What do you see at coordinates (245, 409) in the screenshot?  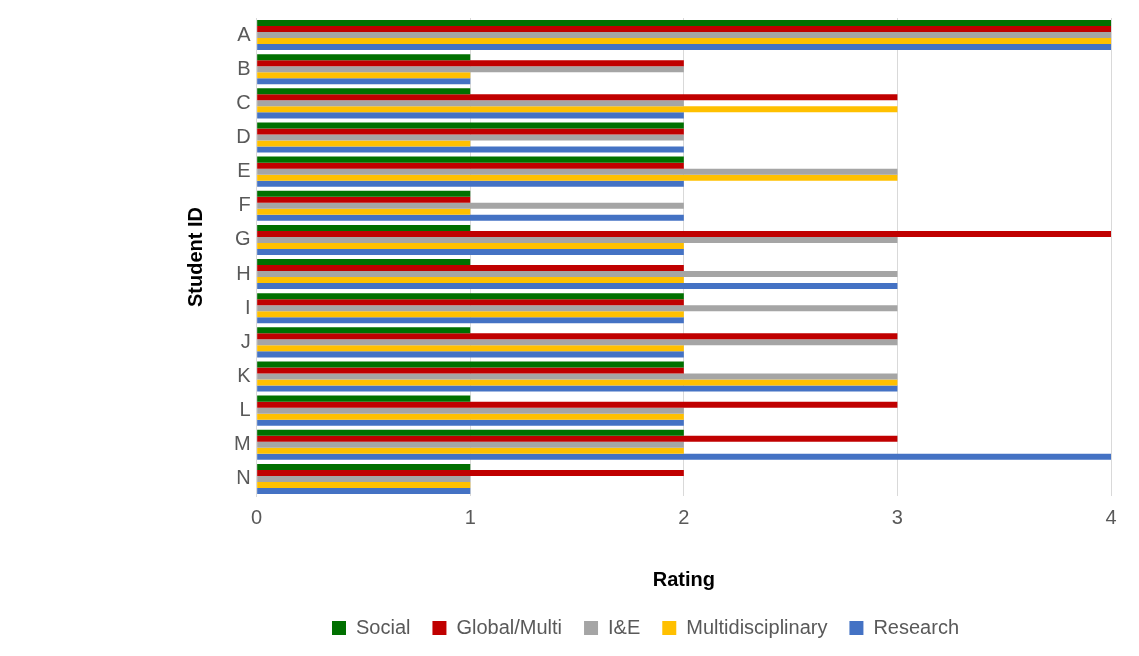 I see `y-tick-label: L` at bounding box center [245, 409].